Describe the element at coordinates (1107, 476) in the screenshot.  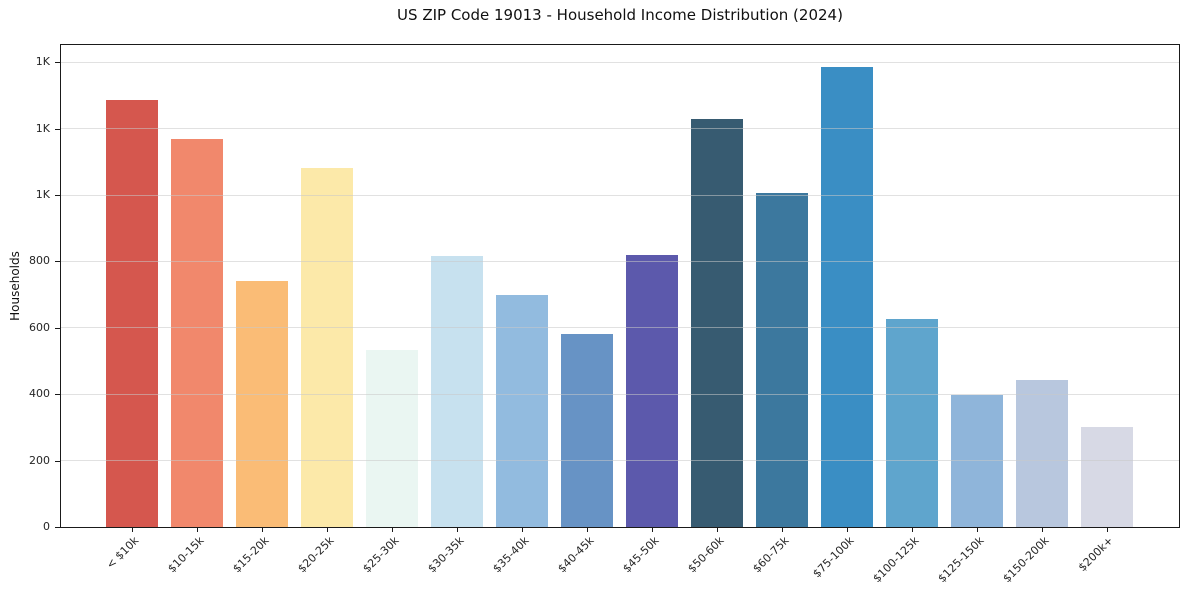
I see `bar-200k` at that location.